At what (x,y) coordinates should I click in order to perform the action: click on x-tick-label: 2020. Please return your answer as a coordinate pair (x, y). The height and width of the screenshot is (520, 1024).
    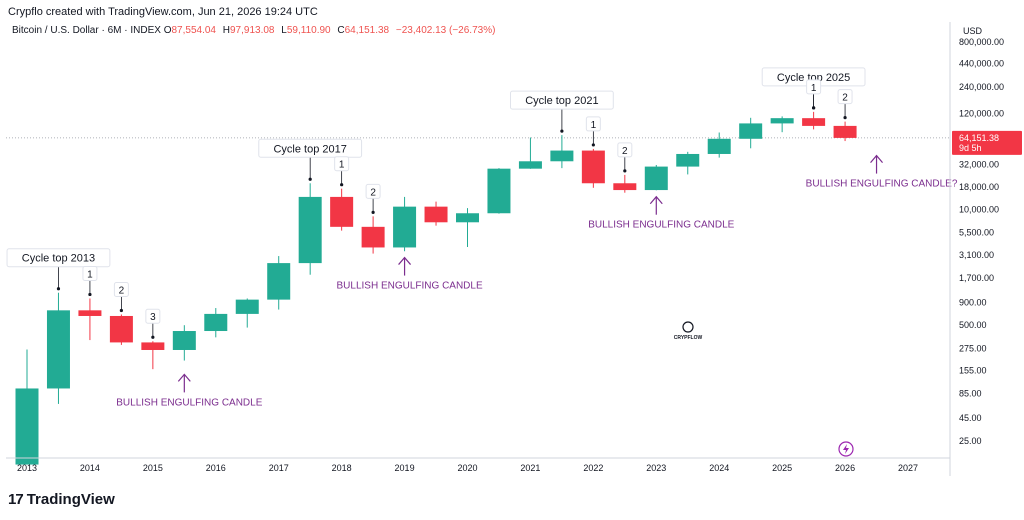
    Looking at the image, I should click on (467, 468).